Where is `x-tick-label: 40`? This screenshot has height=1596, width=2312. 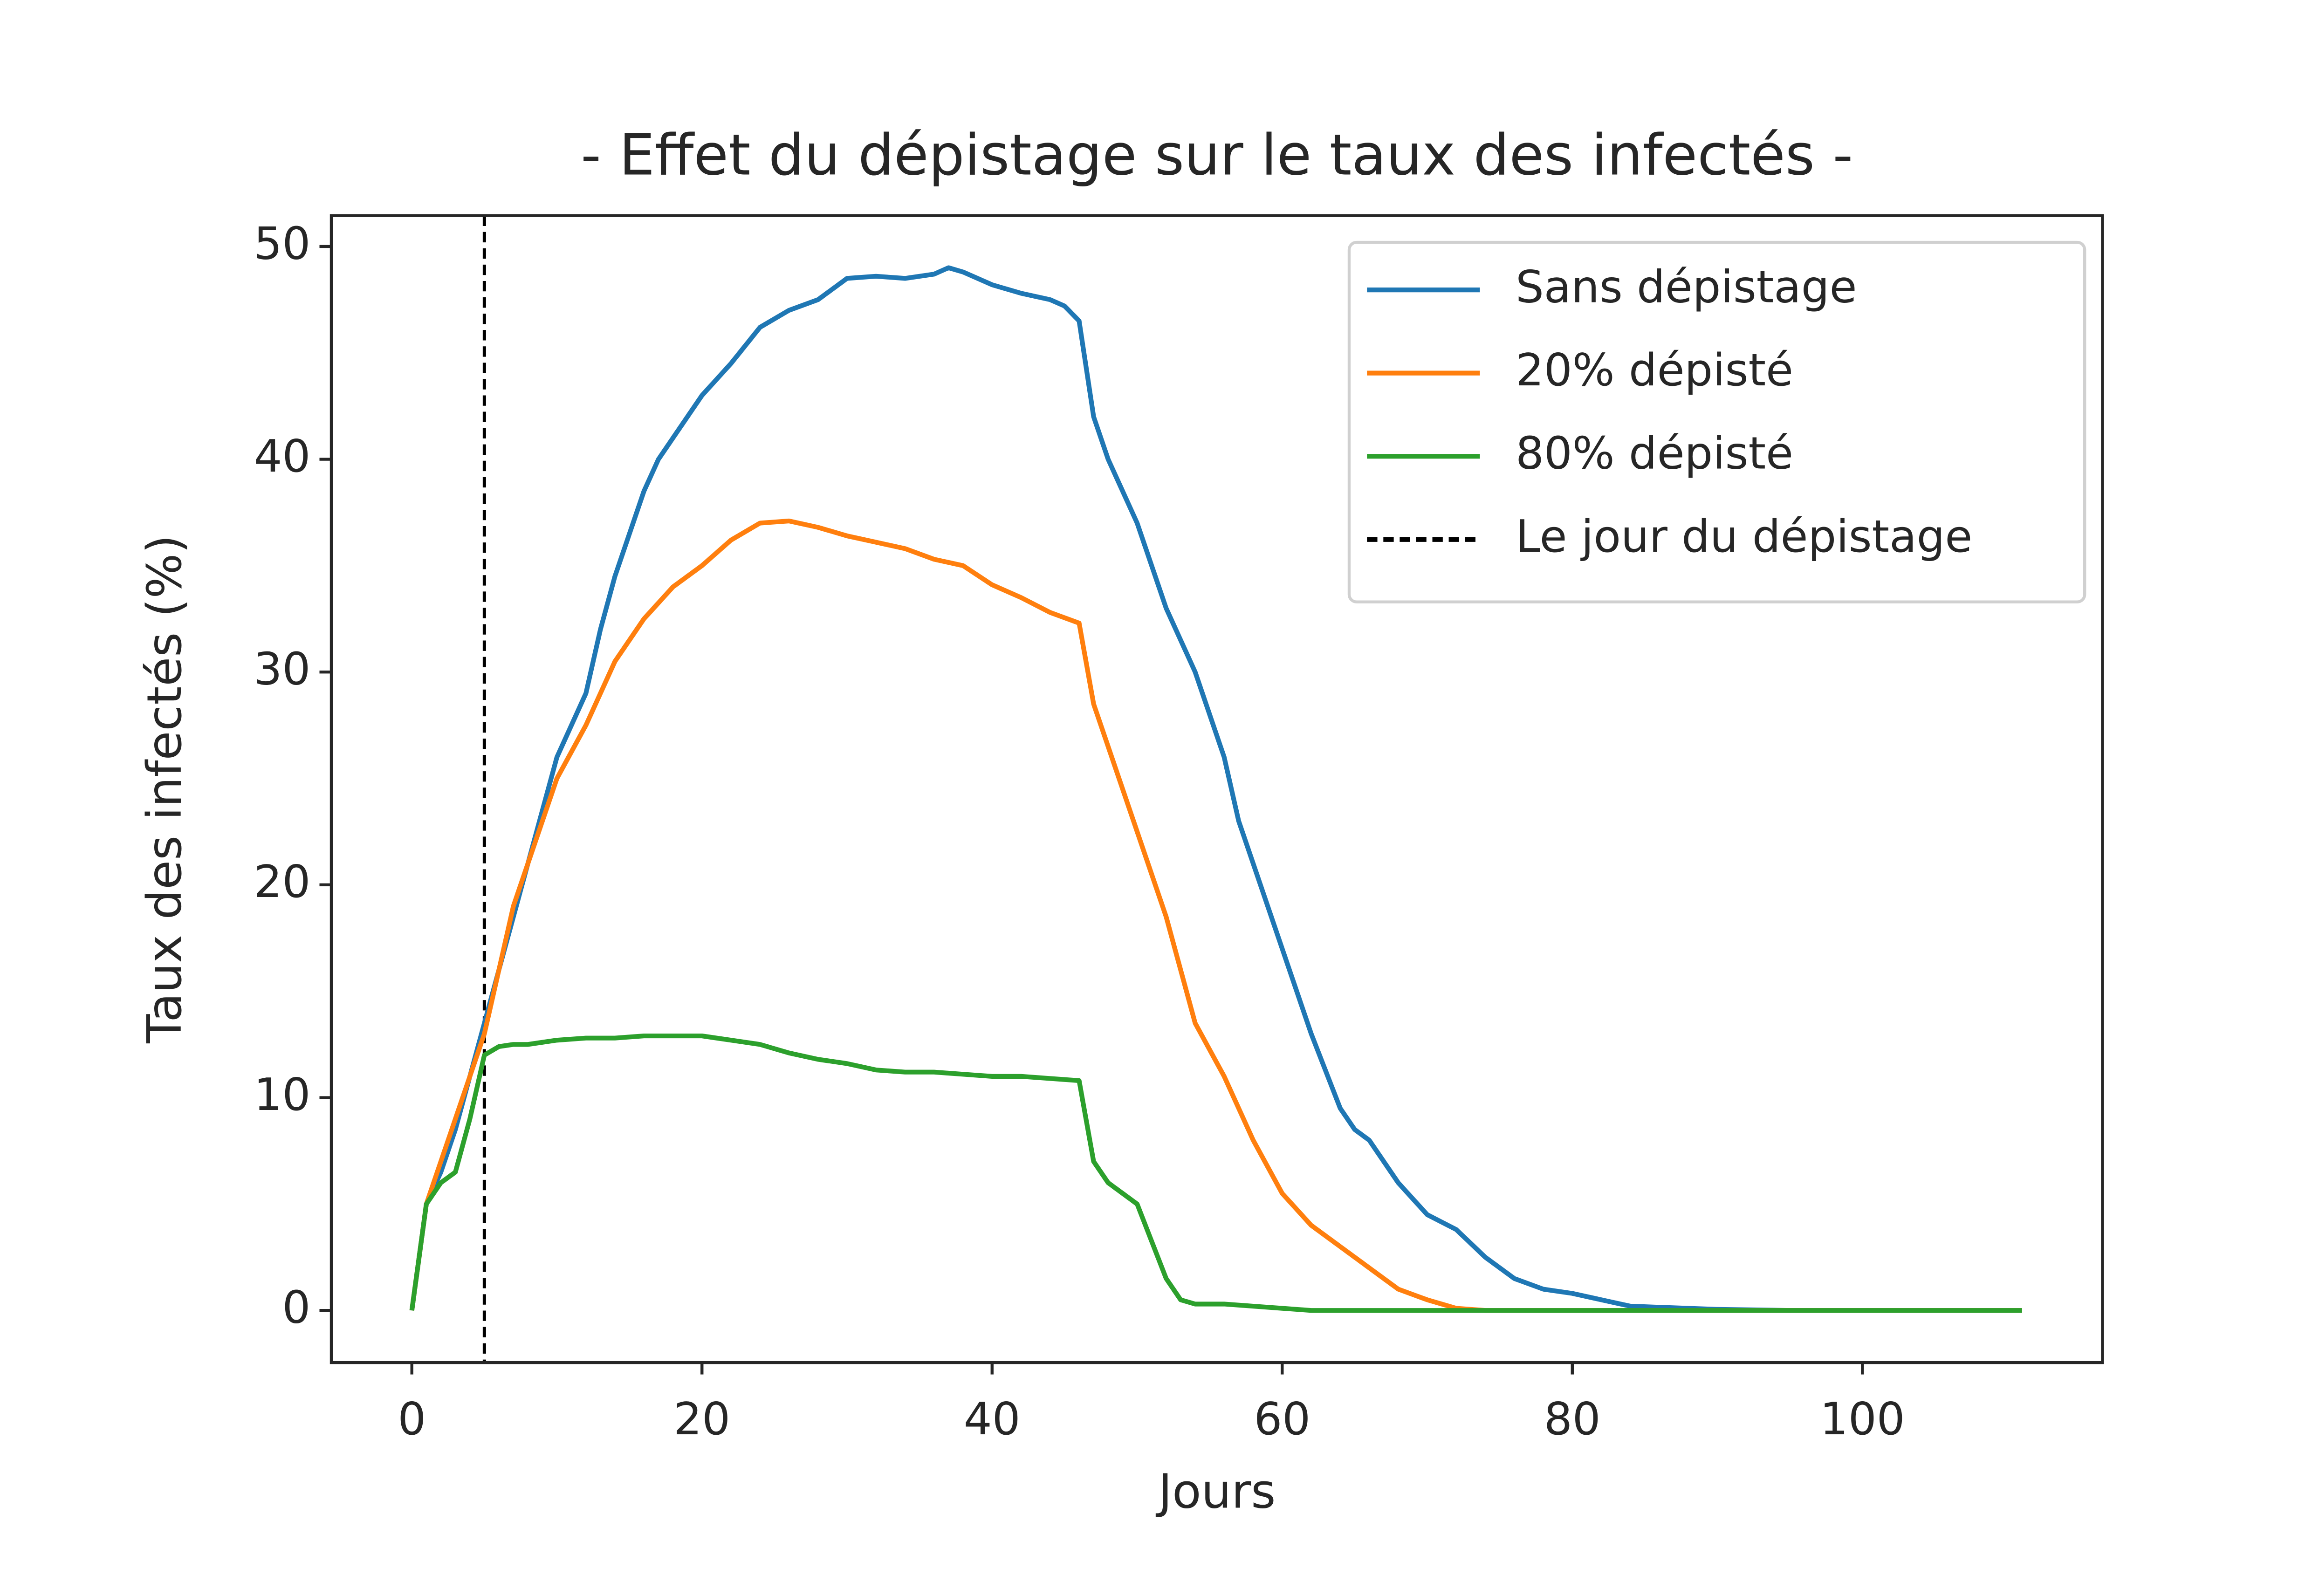 x-tick-label: 40 is located at coordinates (992, 1419).